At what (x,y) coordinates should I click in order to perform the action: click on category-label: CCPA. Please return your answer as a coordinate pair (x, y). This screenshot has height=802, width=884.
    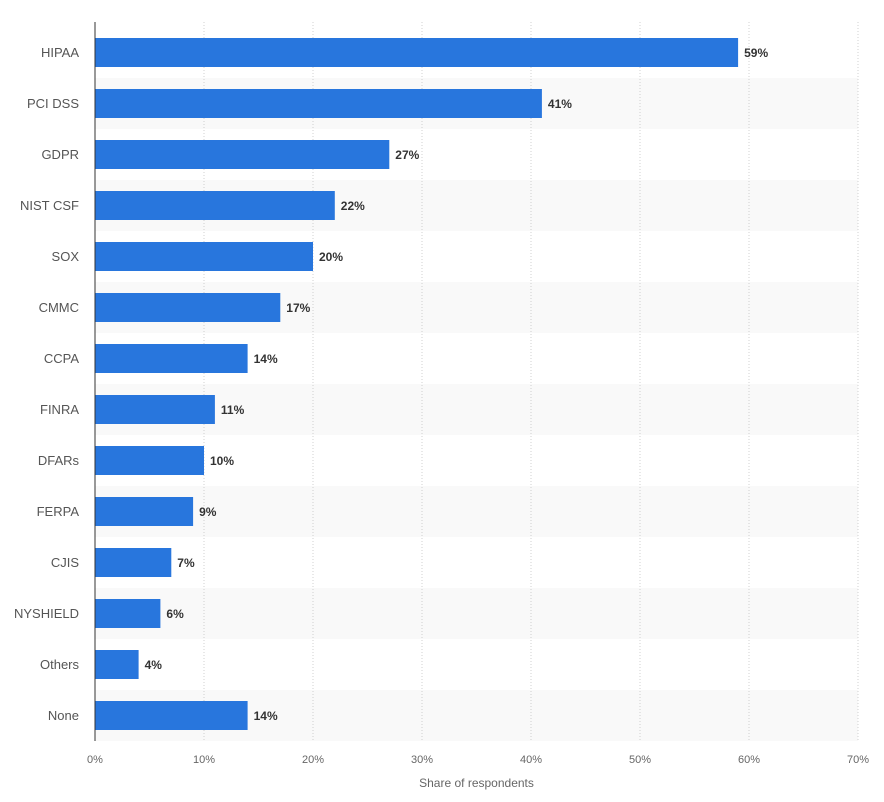
    Looking at the image, I should click on (61, 358).